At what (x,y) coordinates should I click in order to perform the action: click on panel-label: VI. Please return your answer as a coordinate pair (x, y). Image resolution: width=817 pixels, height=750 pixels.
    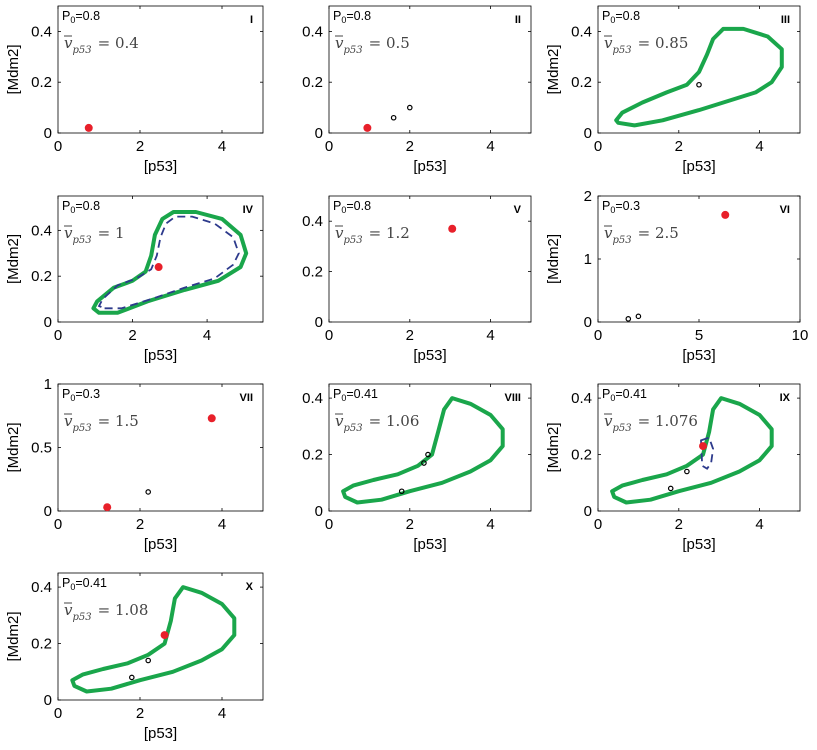
    Looking at the image, I should click on (785, 210).